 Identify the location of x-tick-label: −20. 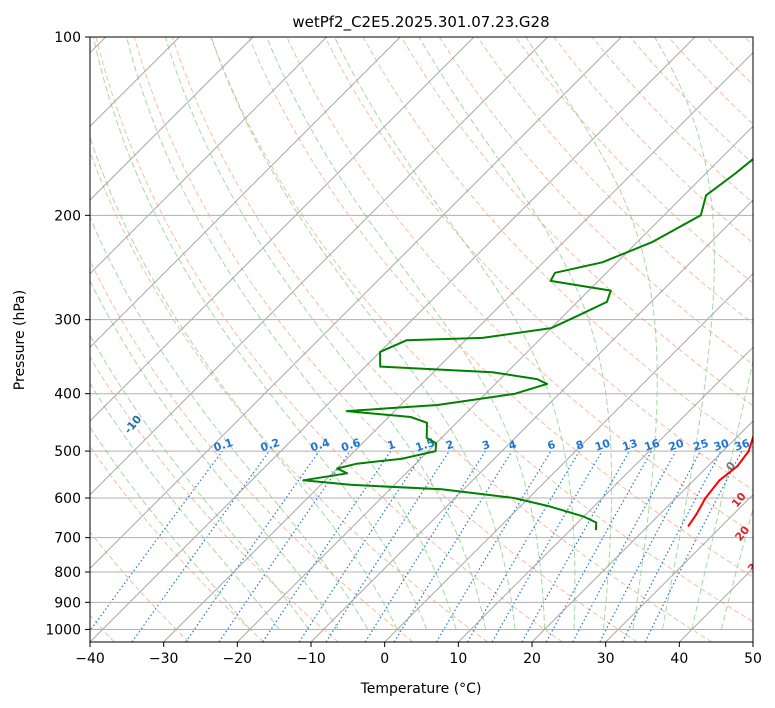
(238, 659).